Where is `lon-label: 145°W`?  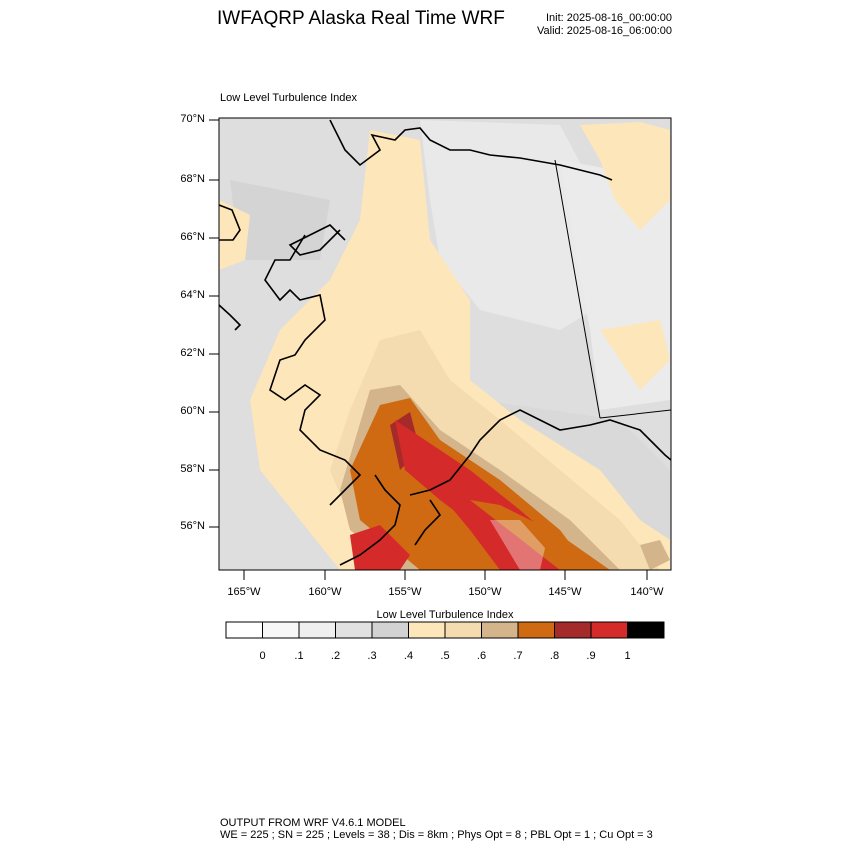
lon-label: 145°W is located at coordinates (565, 592).